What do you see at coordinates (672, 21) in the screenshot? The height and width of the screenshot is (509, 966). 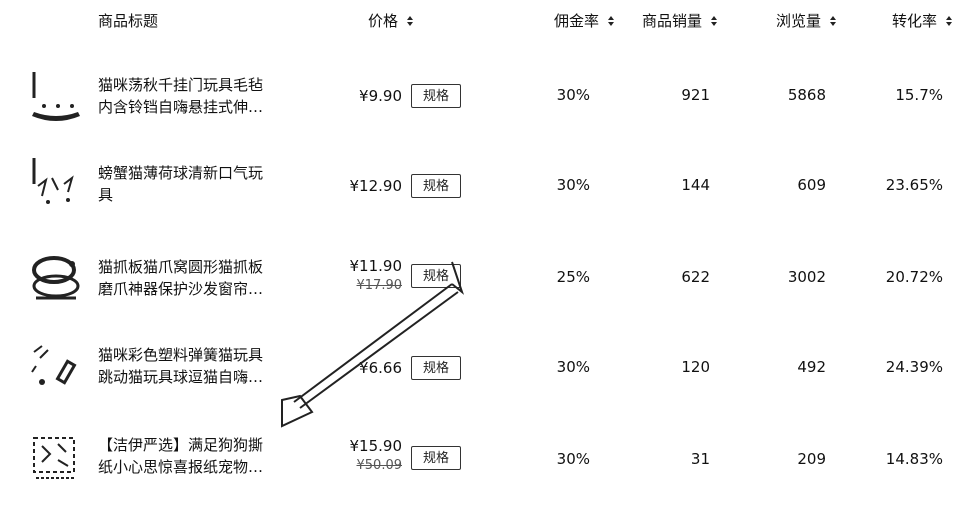 I see `column-sales-label: 商品销量` at bounding box center [672, 21].